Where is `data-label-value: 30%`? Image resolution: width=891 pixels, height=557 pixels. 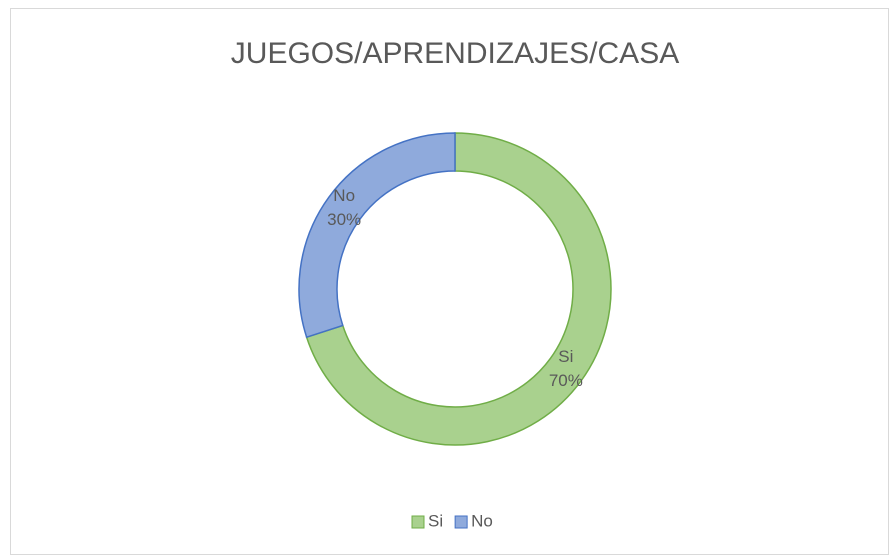 data-label-value: 30% is located at coordinates (344, 219).